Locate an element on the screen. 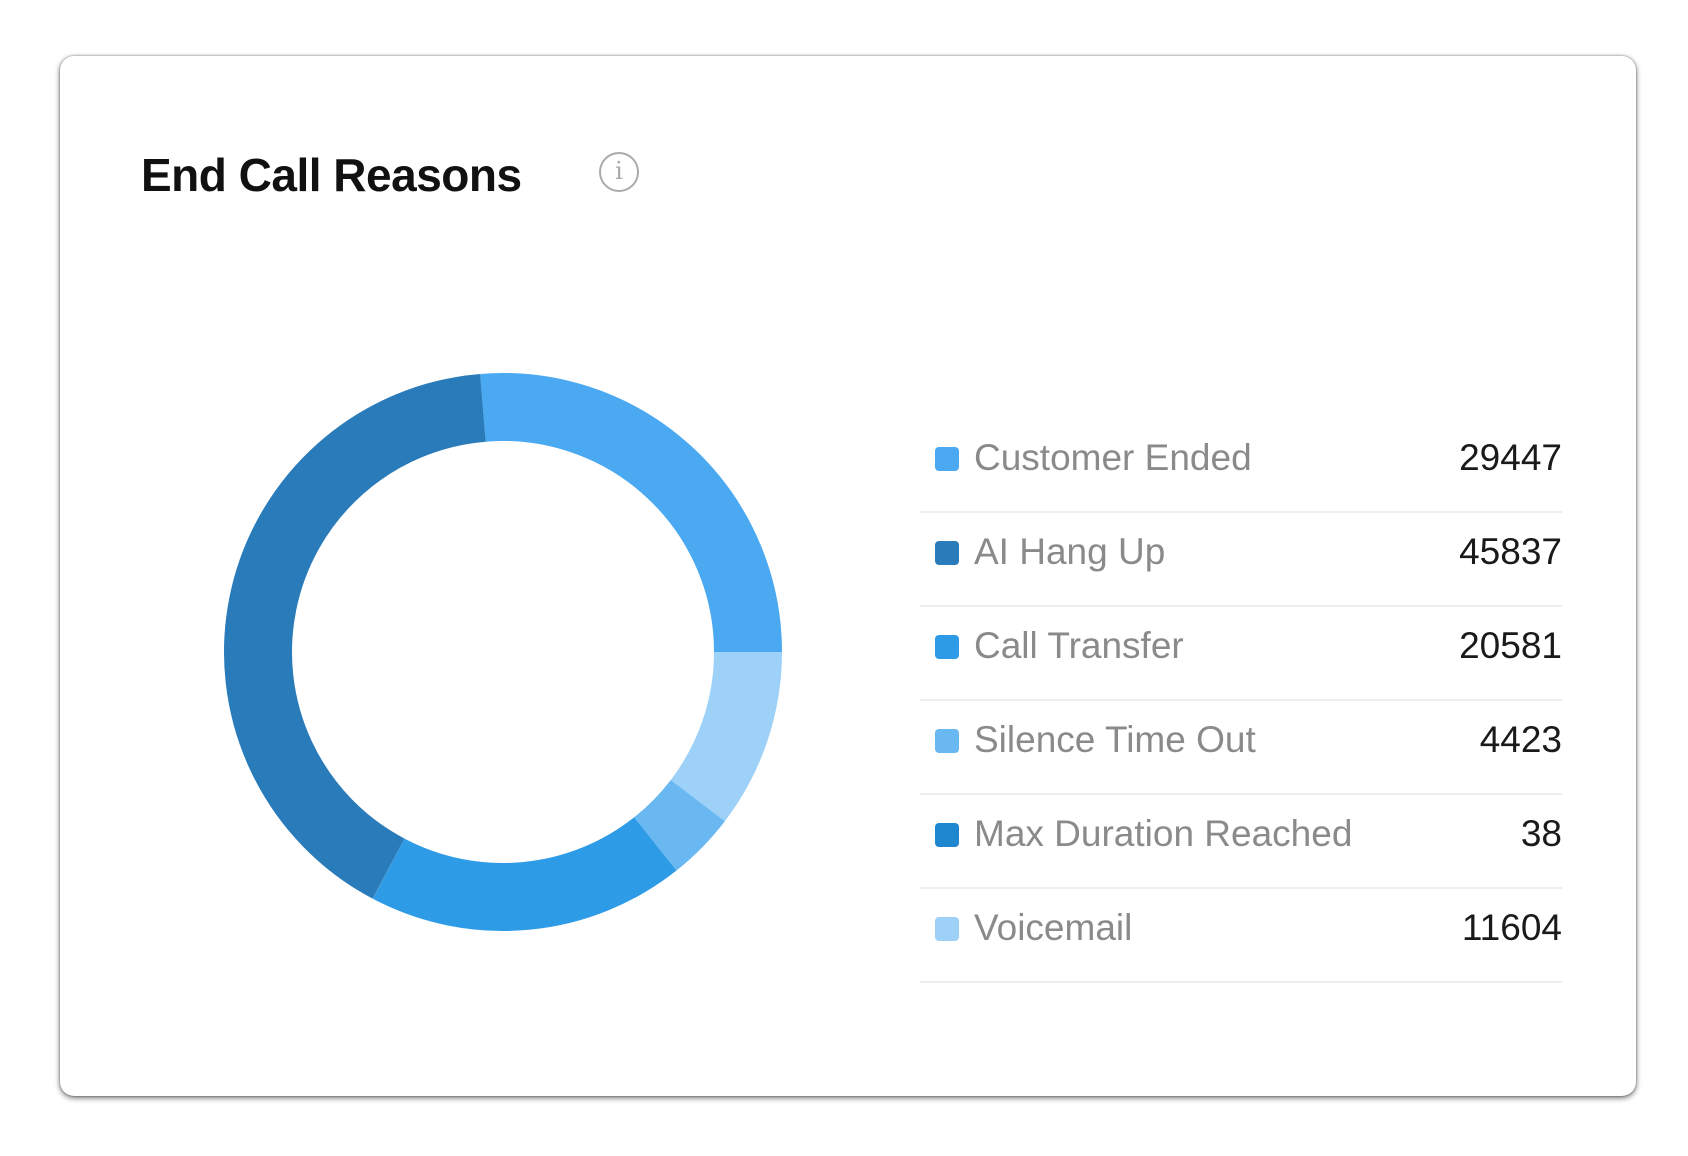 The width and height of the screenshot is (1688, 1156). legend-item: AI Hang Up 45837 is located at coordinates (1241, 560).